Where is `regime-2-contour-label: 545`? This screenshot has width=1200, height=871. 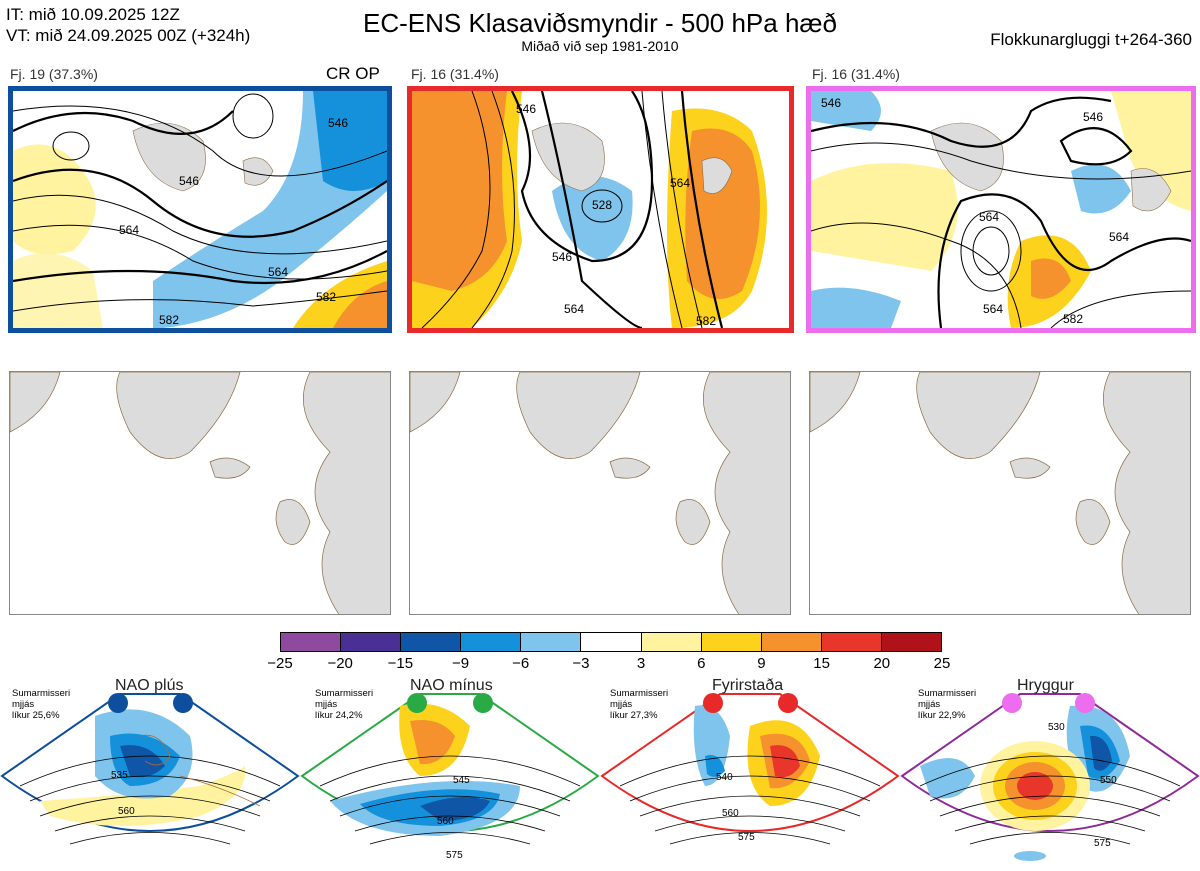 regime-2-contour-label: 545 is located at coordinates (461, 780).